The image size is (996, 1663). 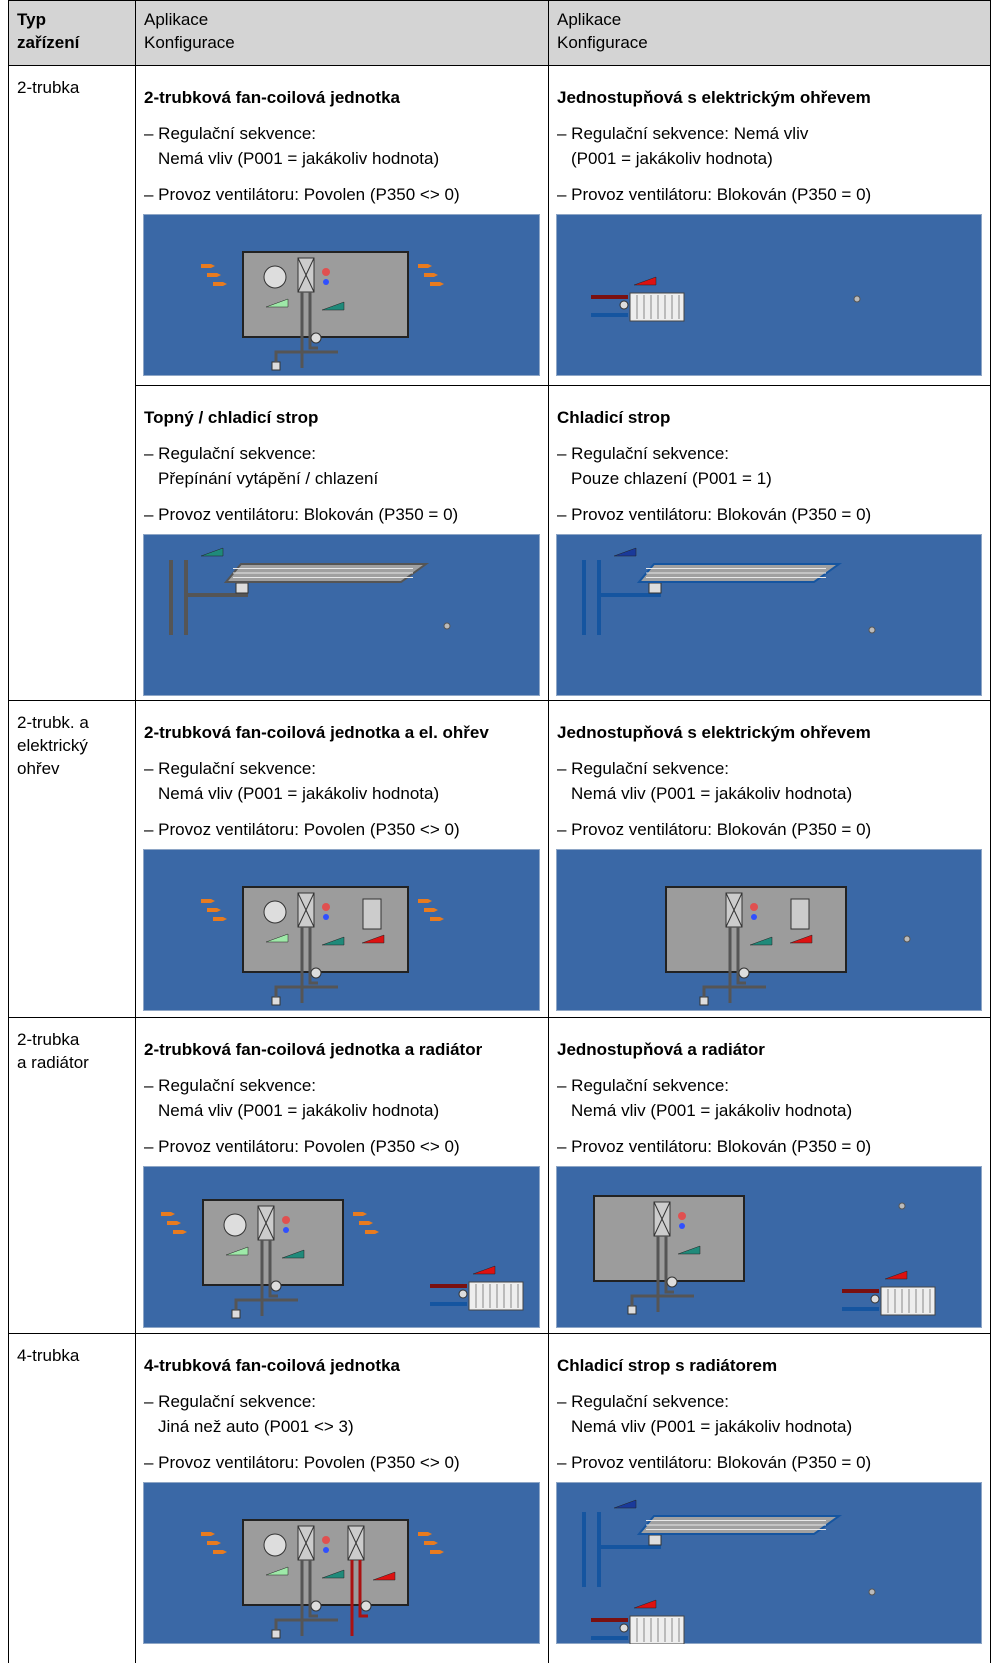 What do you see at coordinates (614, 417) in the screenshot?
I see `config-title: Chladicí strop` at bounding box center [614, 417].